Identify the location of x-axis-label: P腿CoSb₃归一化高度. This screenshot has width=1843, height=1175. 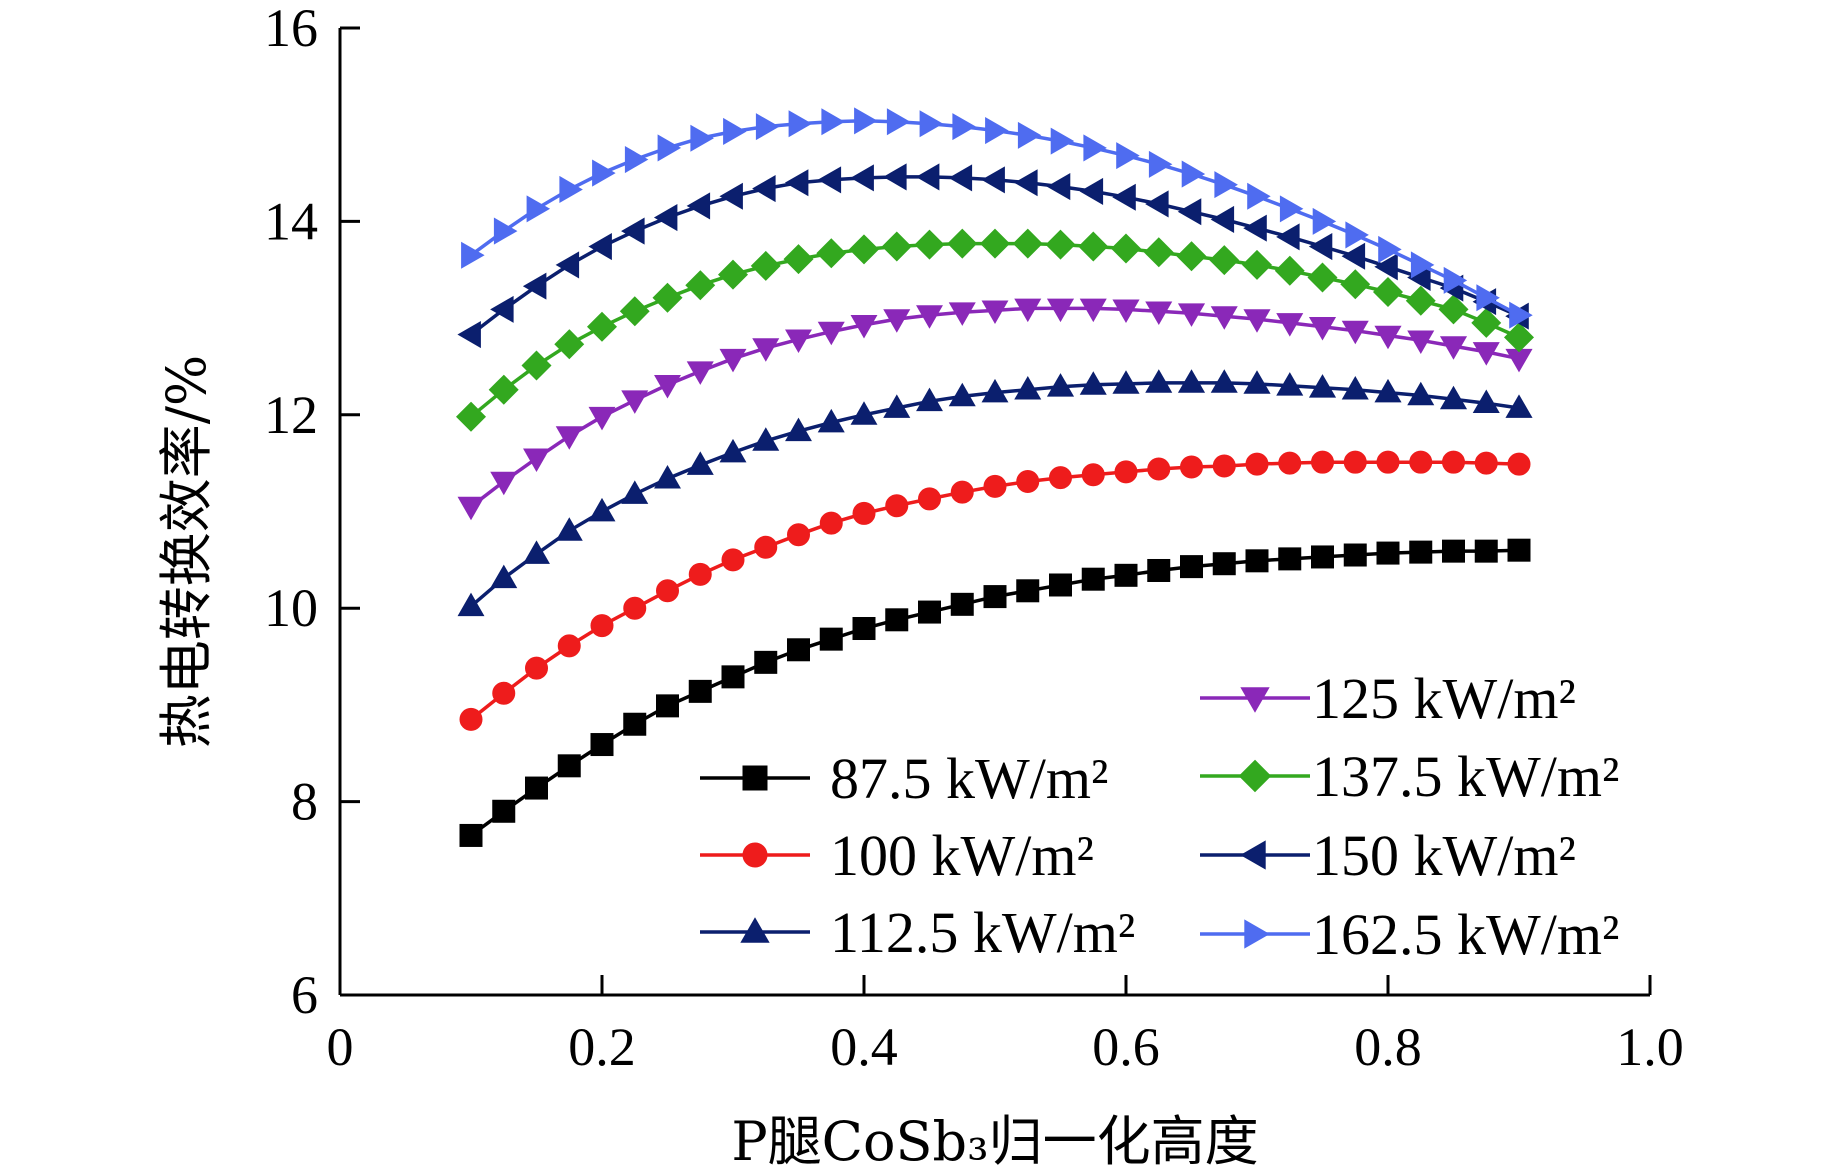
(994, 1141).